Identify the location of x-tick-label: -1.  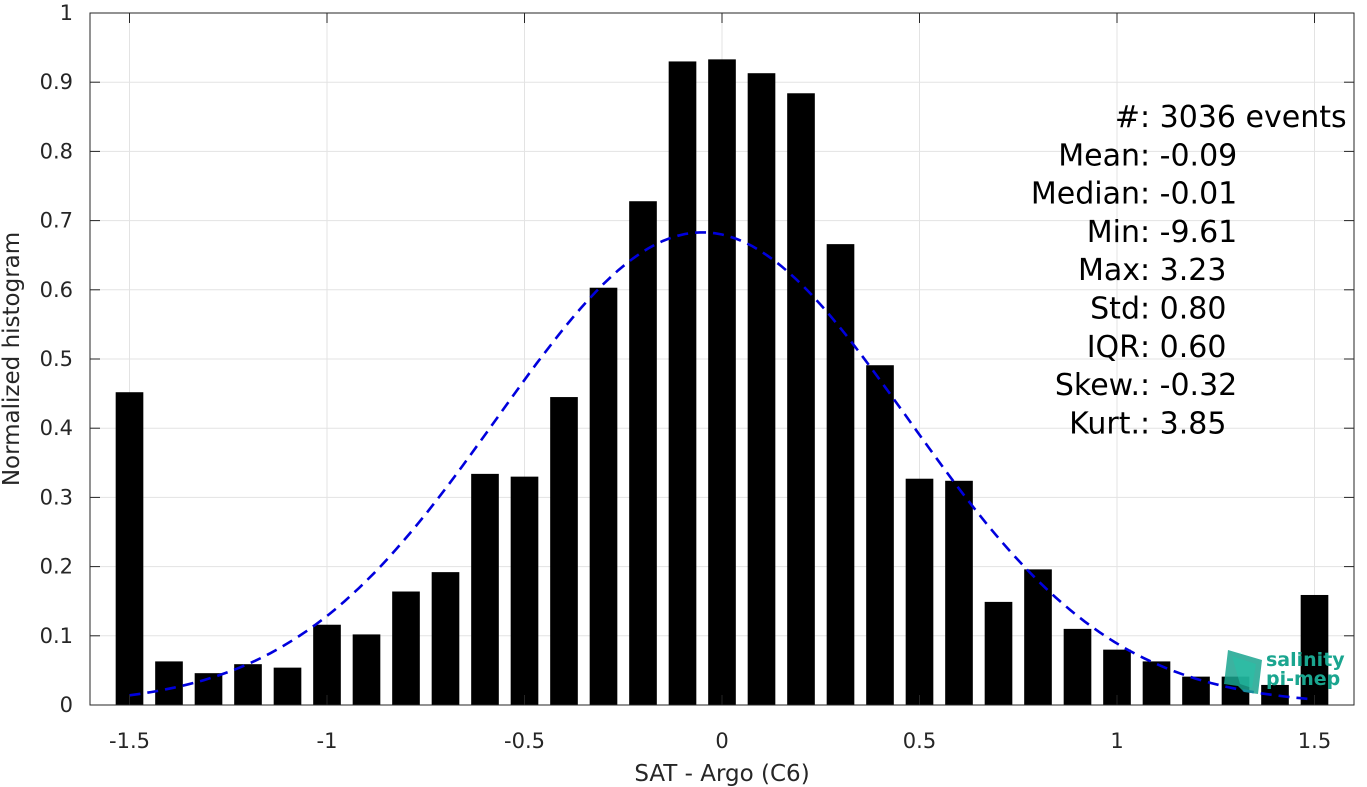
(327, 741).